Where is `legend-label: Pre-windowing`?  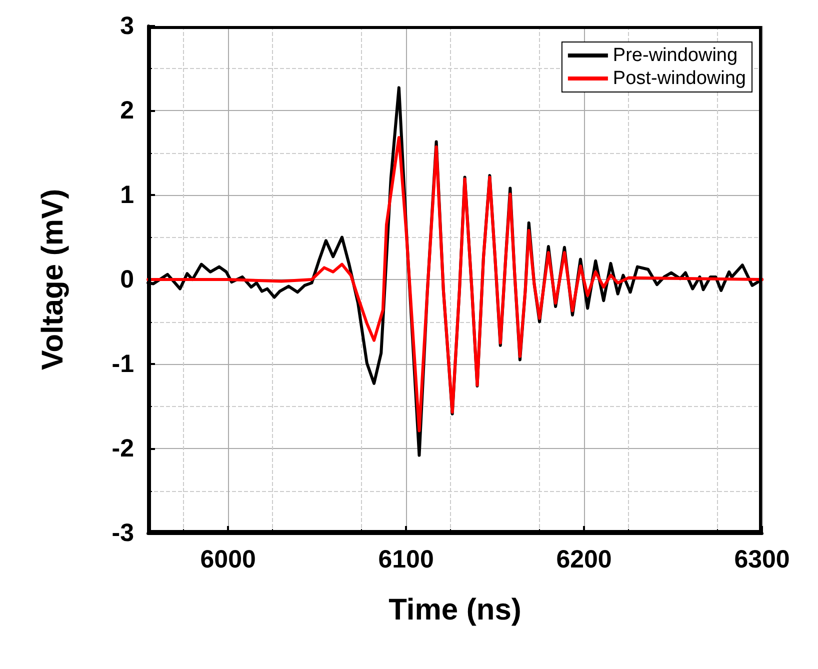
legend-label: Pre-windowing is located at coordinates (675, 55).